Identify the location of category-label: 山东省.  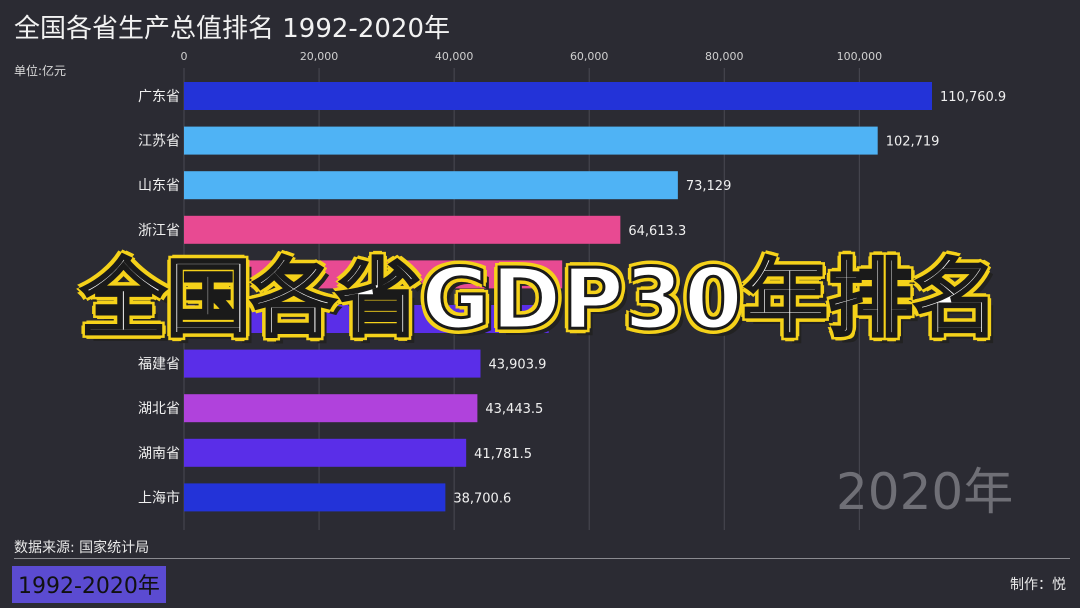
(159, 186).